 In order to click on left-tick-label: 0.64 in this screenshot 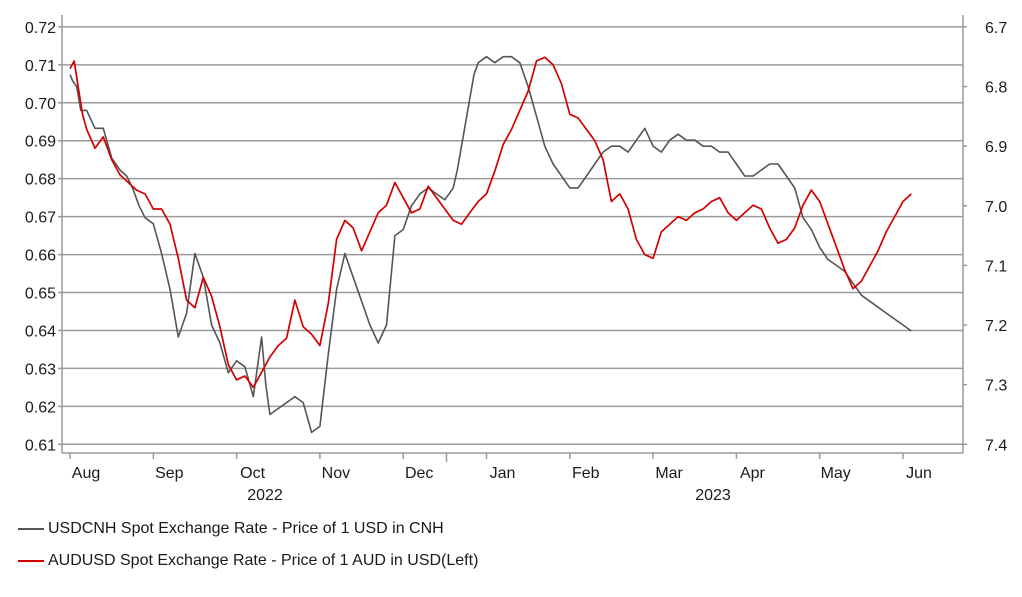, I will do `click(40, 331)`.